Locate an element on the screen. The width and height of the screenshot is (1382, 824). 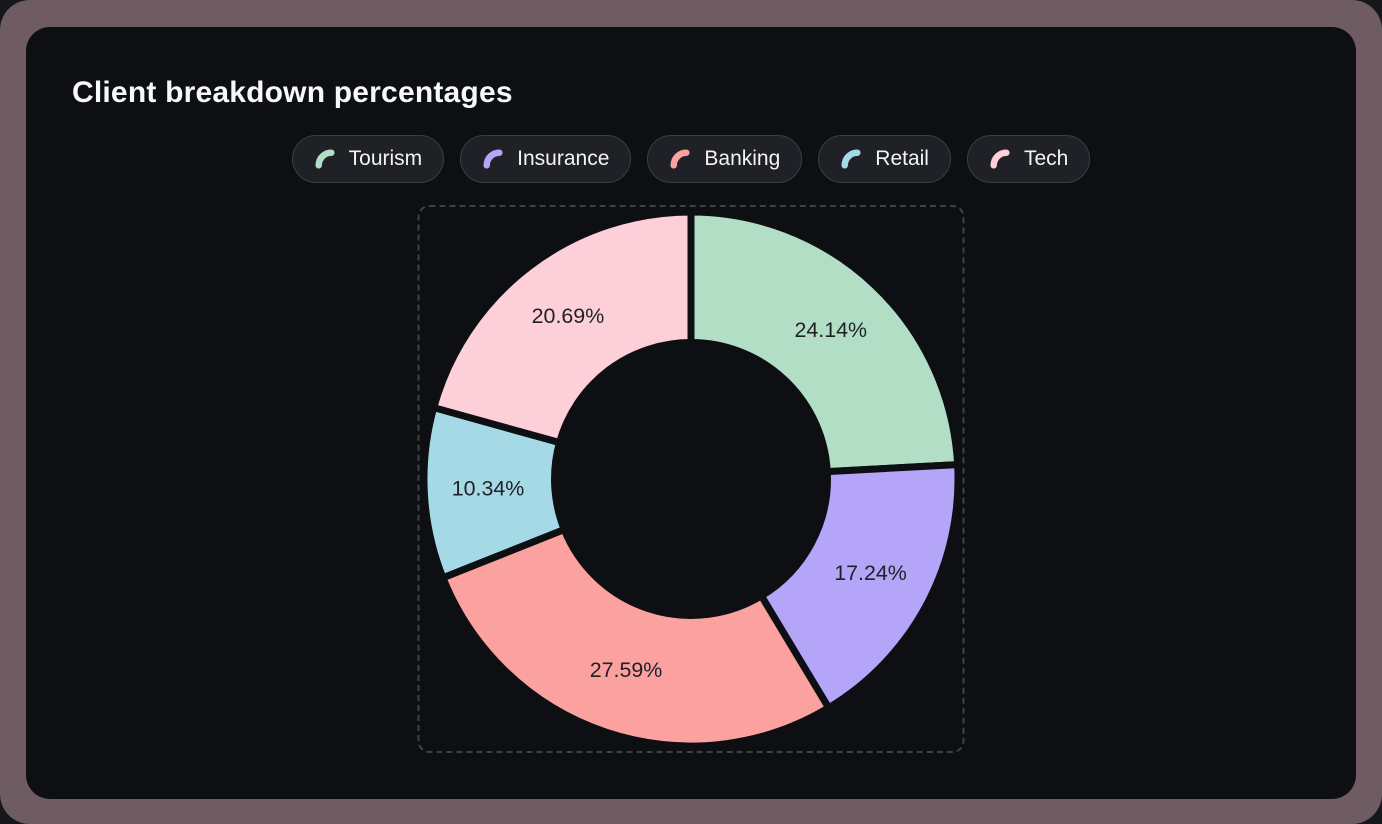
legend-item-label: Tech is located at coordinates (1046, 158).